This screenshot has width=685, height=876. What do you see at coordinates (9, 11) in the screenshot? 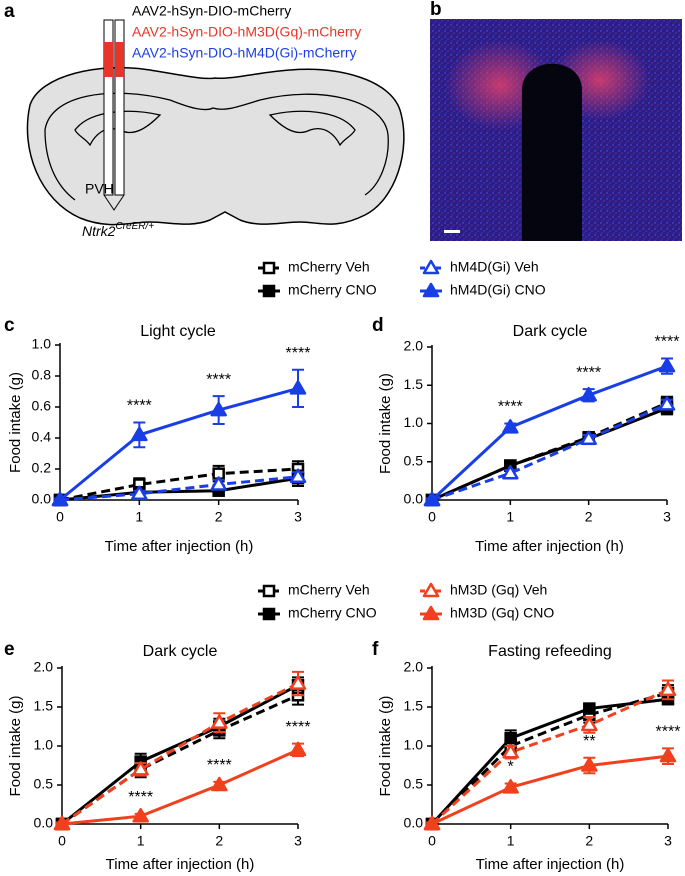
I see `panel-letter: a` at bounding box center [9, 11].